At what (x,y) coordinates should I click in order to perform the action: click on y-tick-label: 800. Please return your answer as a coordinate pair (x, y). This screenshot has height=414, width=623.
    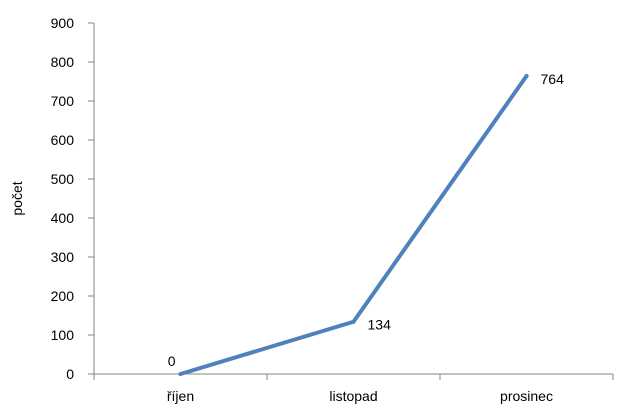
    Looking at the image, I should click on (63, 62).